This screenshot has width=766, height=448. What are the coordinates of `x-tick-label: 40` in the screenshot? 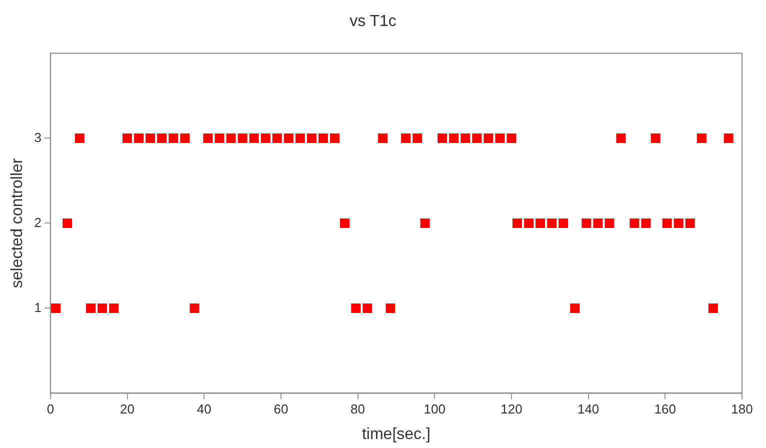 It's located at (204, 409).